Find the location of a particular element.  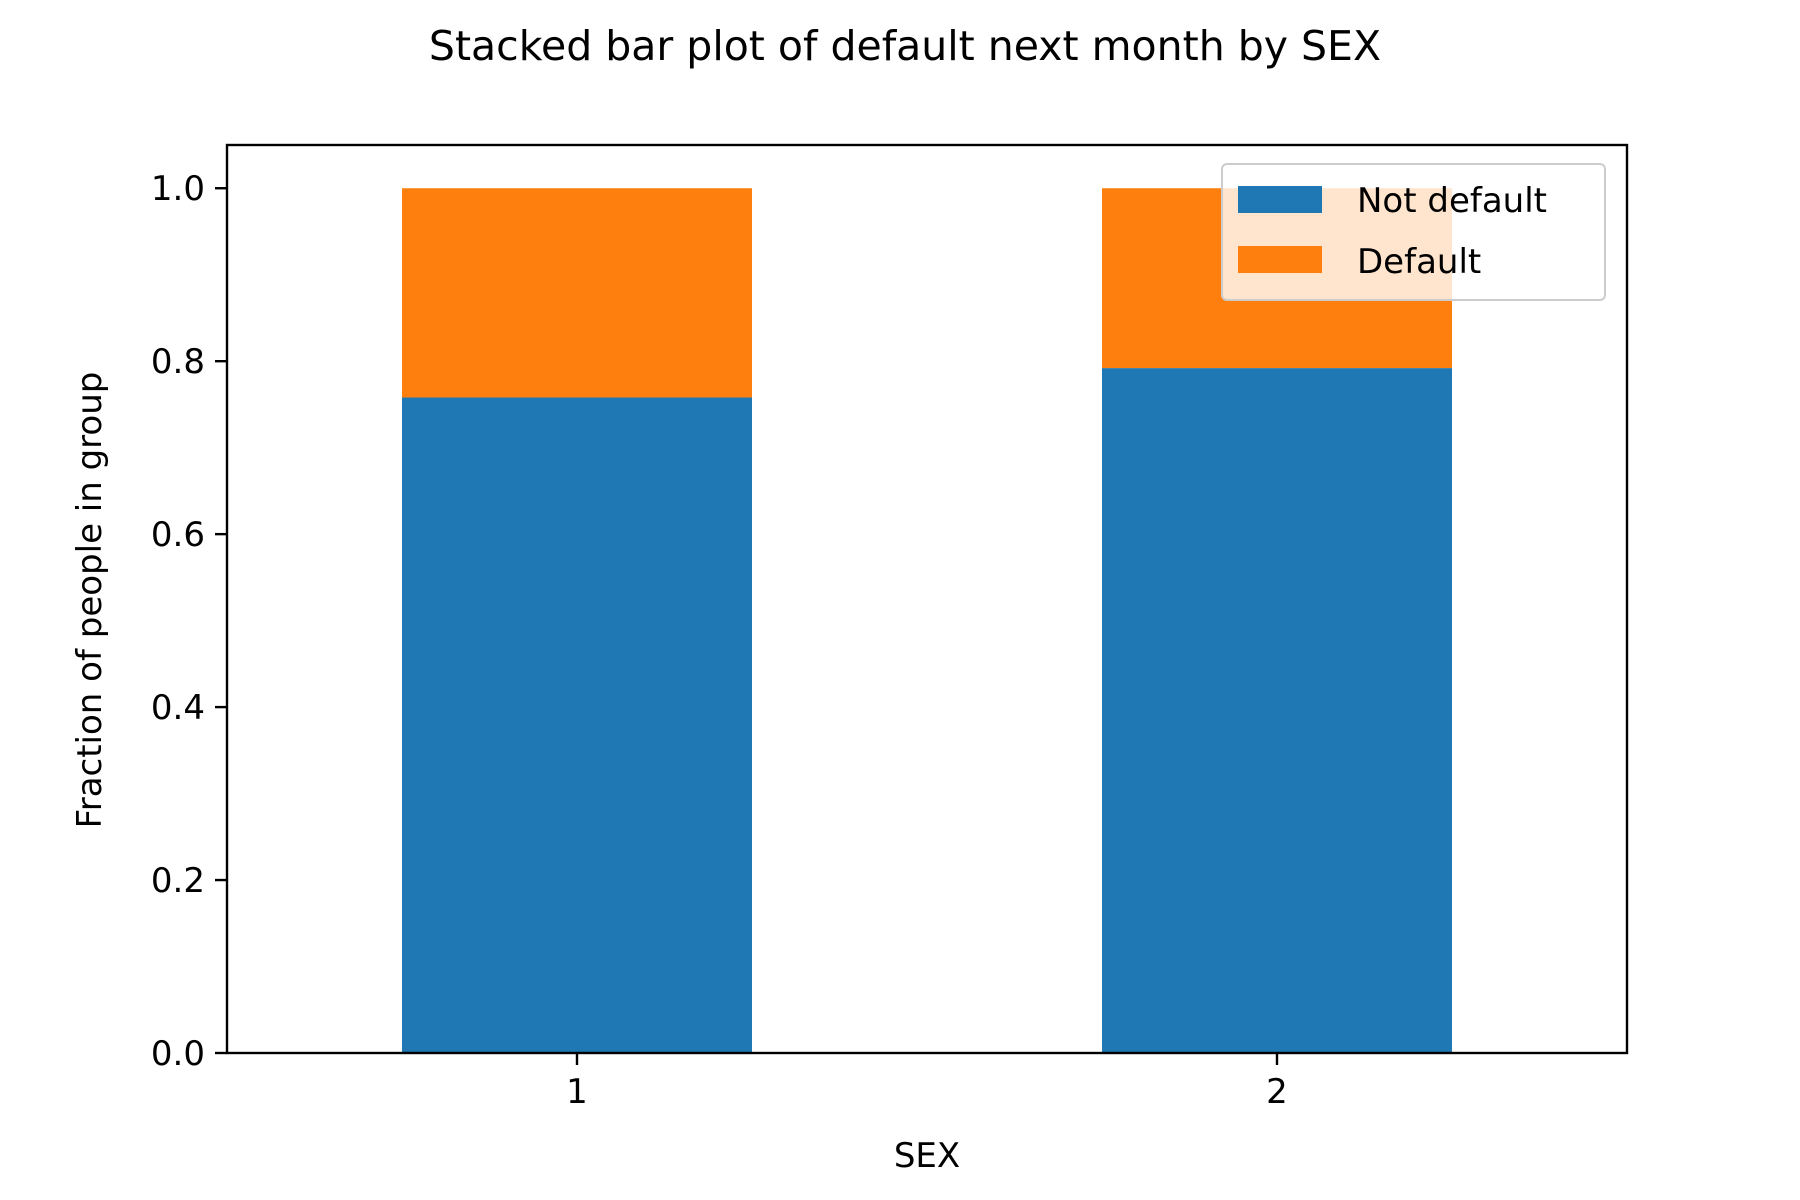

y-tick-label: 0.6 is located at coordinates (178, 535).